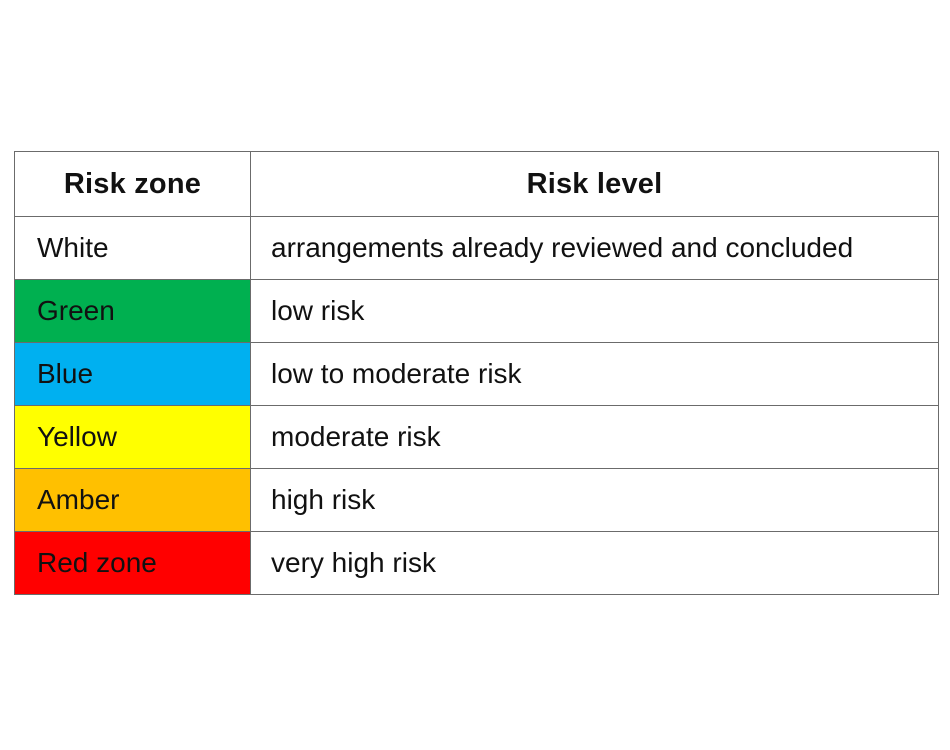 The height and width of the screenshot is (750, 950). What do you see at coordinates (594, 184) in the screenshot?
I see `header-risk-level: Risk level` at bounding box center [594, 184].